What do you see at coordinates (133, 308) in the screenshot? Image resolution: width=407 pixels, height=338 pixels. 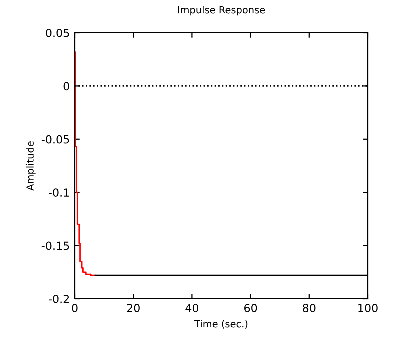 I see `x-tick-label: 20` at bounding box center [133, 308].